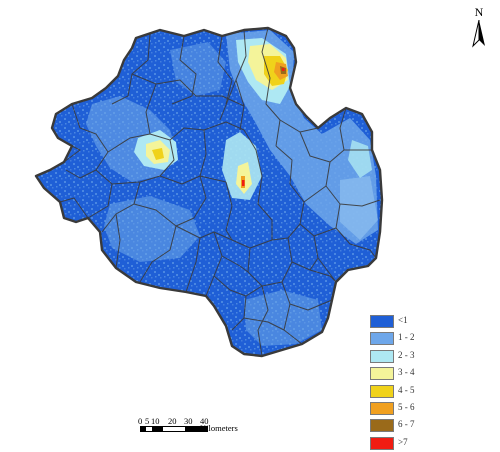 The image size is (500, 452). I want to click on scale-bar: 0 5 10 20 30 40 Kilometers, so click(204, 427).